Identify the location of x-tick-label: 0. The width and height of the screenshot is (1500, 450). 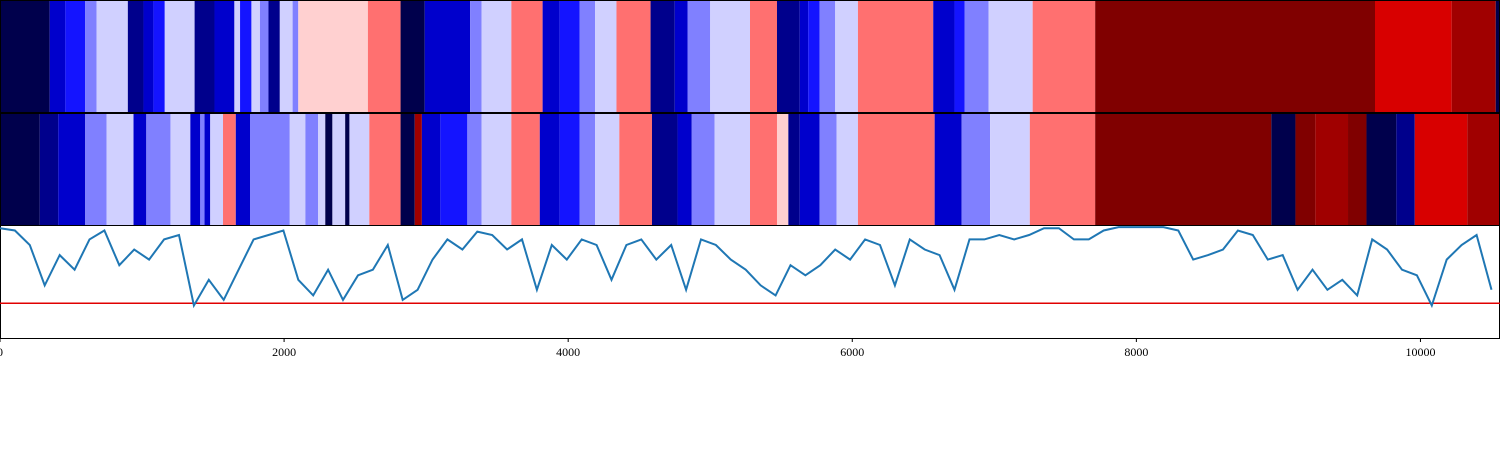
(1, 352).